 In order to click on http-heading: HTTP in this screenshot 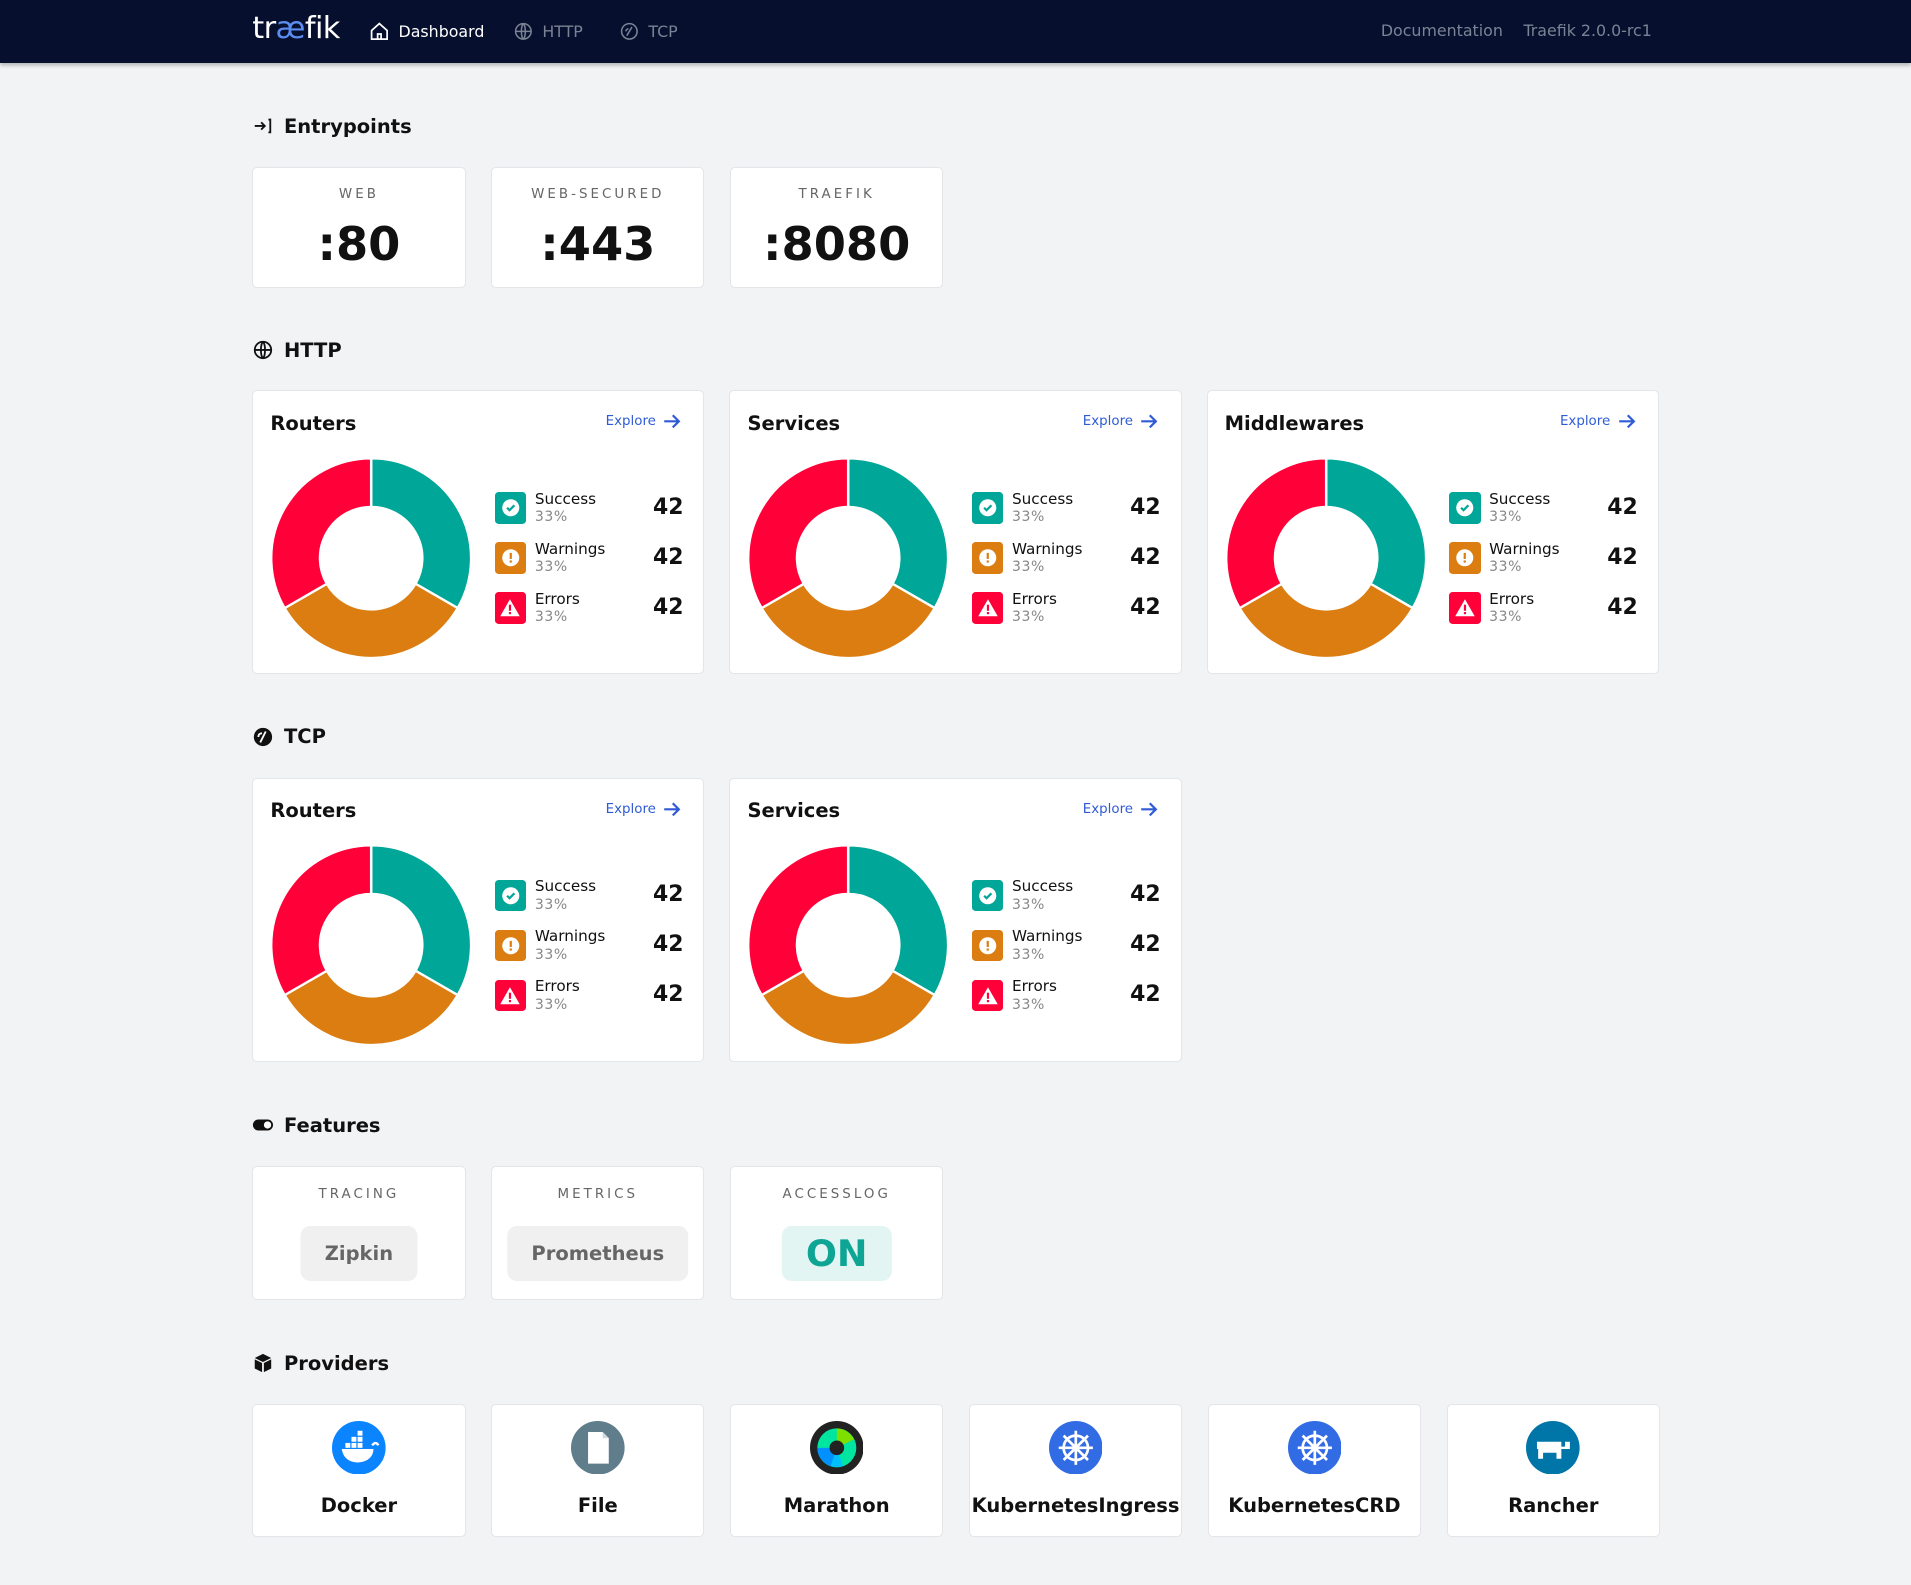, I will do `click(297, 350)`.